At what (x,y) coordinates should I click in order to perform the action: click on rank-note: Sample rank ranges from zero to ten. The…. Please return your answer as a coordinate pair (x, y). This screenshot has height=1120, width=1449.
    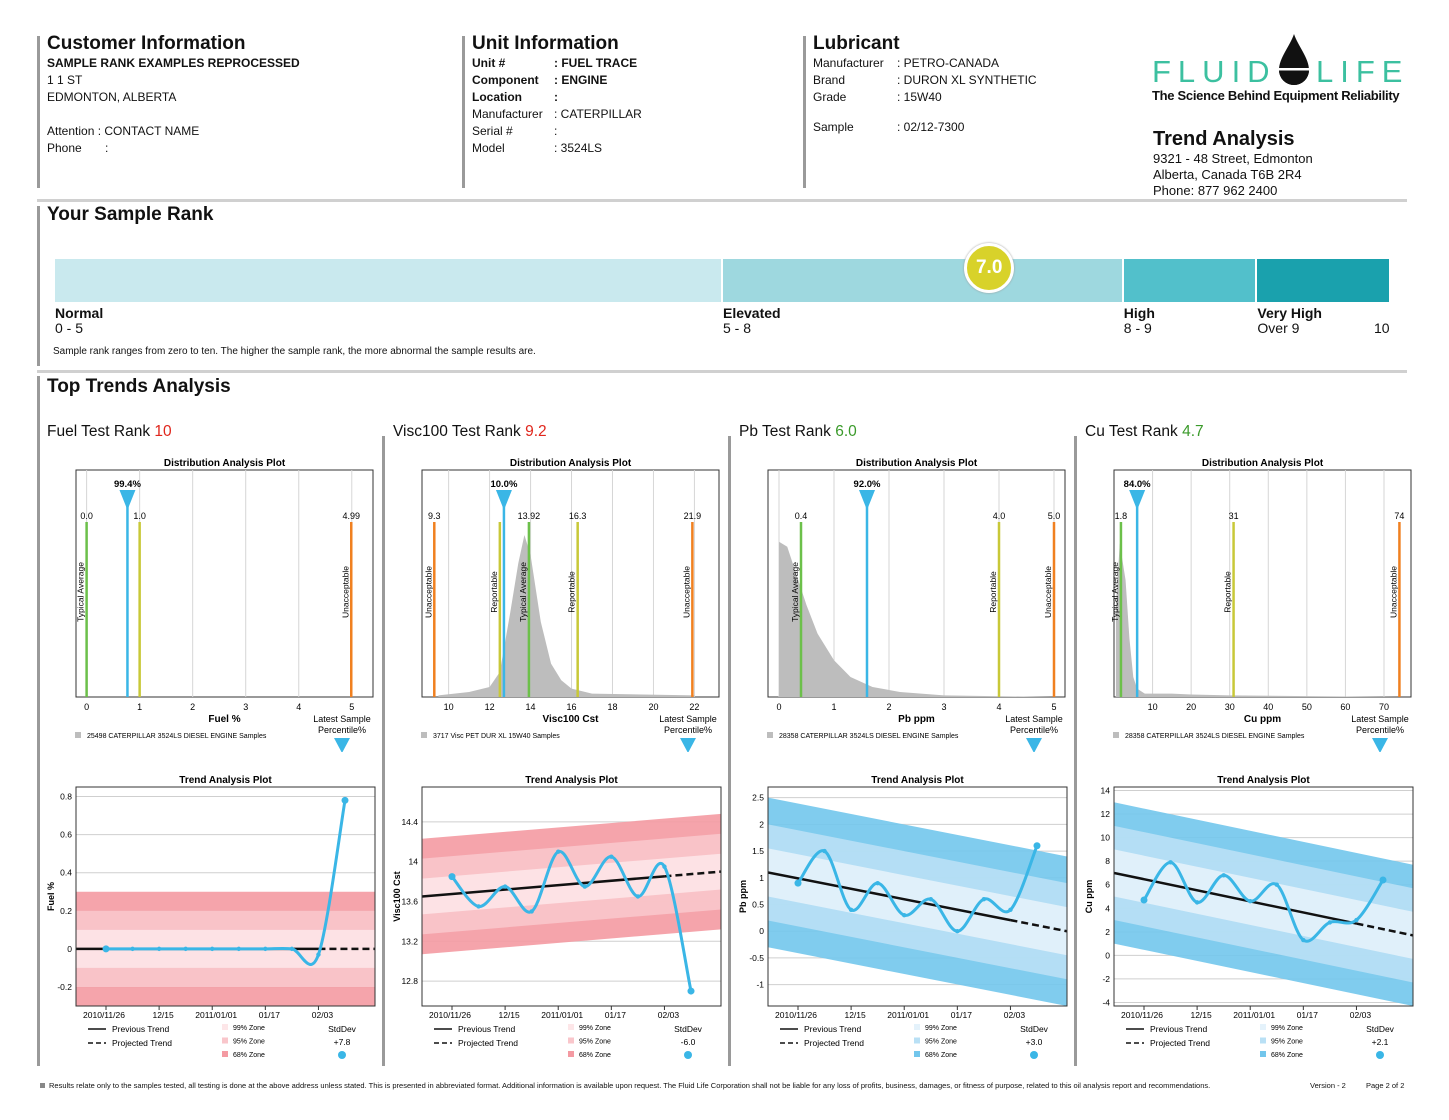
    Looking at the image, I should click on (294, 351).